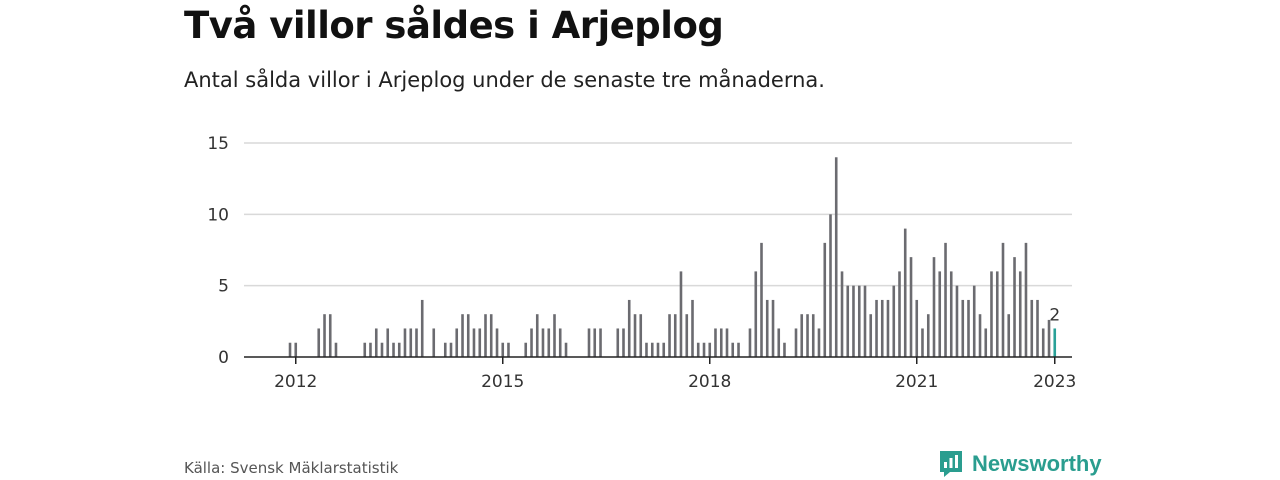 Image resolution: width=1280 pixels, height=480 pixels. What do you see at coordinates (502, 382) in the screenshot?
I see `x-tick-label: 2015` at bounding box center [502, 382].